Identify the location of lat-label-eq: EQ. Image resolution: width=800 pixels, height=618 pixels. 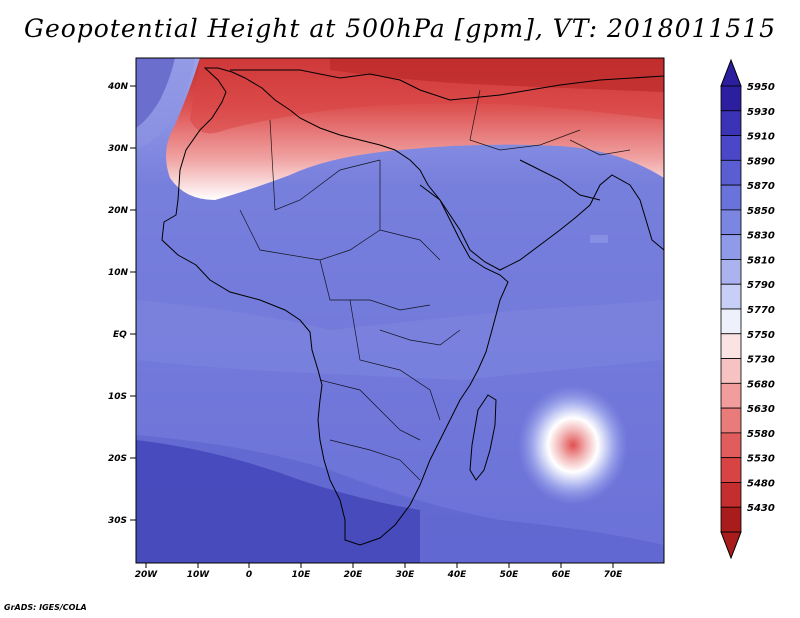
(120, 335).